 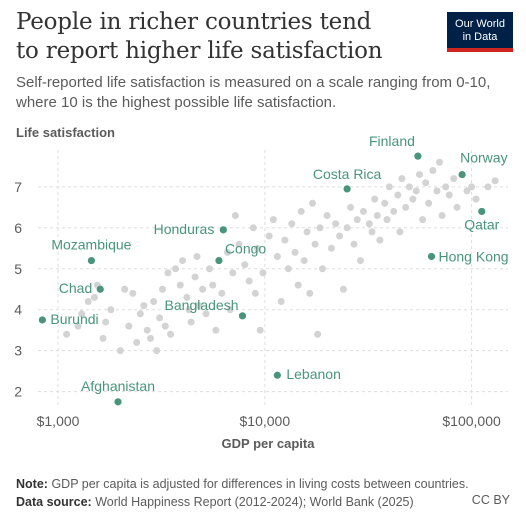 I want to click on y-tick-label: 5, so click(x=18, y=269).